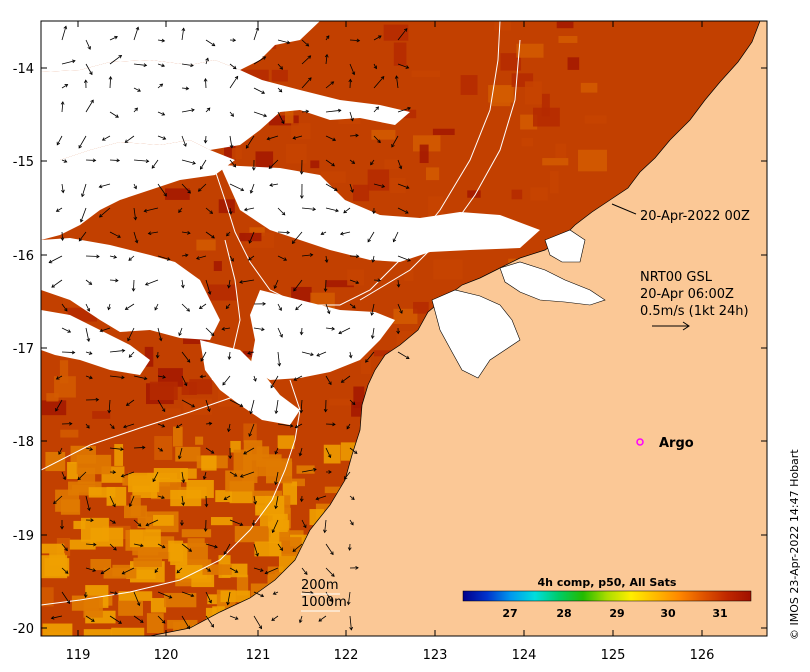 This screenshot has height=672, width=810. Describe the element at coordinates (23, 442) in the screenshot. I see `y-tick-label: -18` at that location.